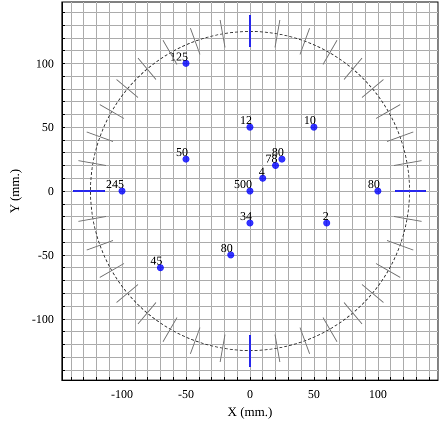 Image resolution: width=439 pixels, height=423 pixels. Describe the element at coordinates (115, 184) in the screenshot. I see `annotation: 245` at that location.